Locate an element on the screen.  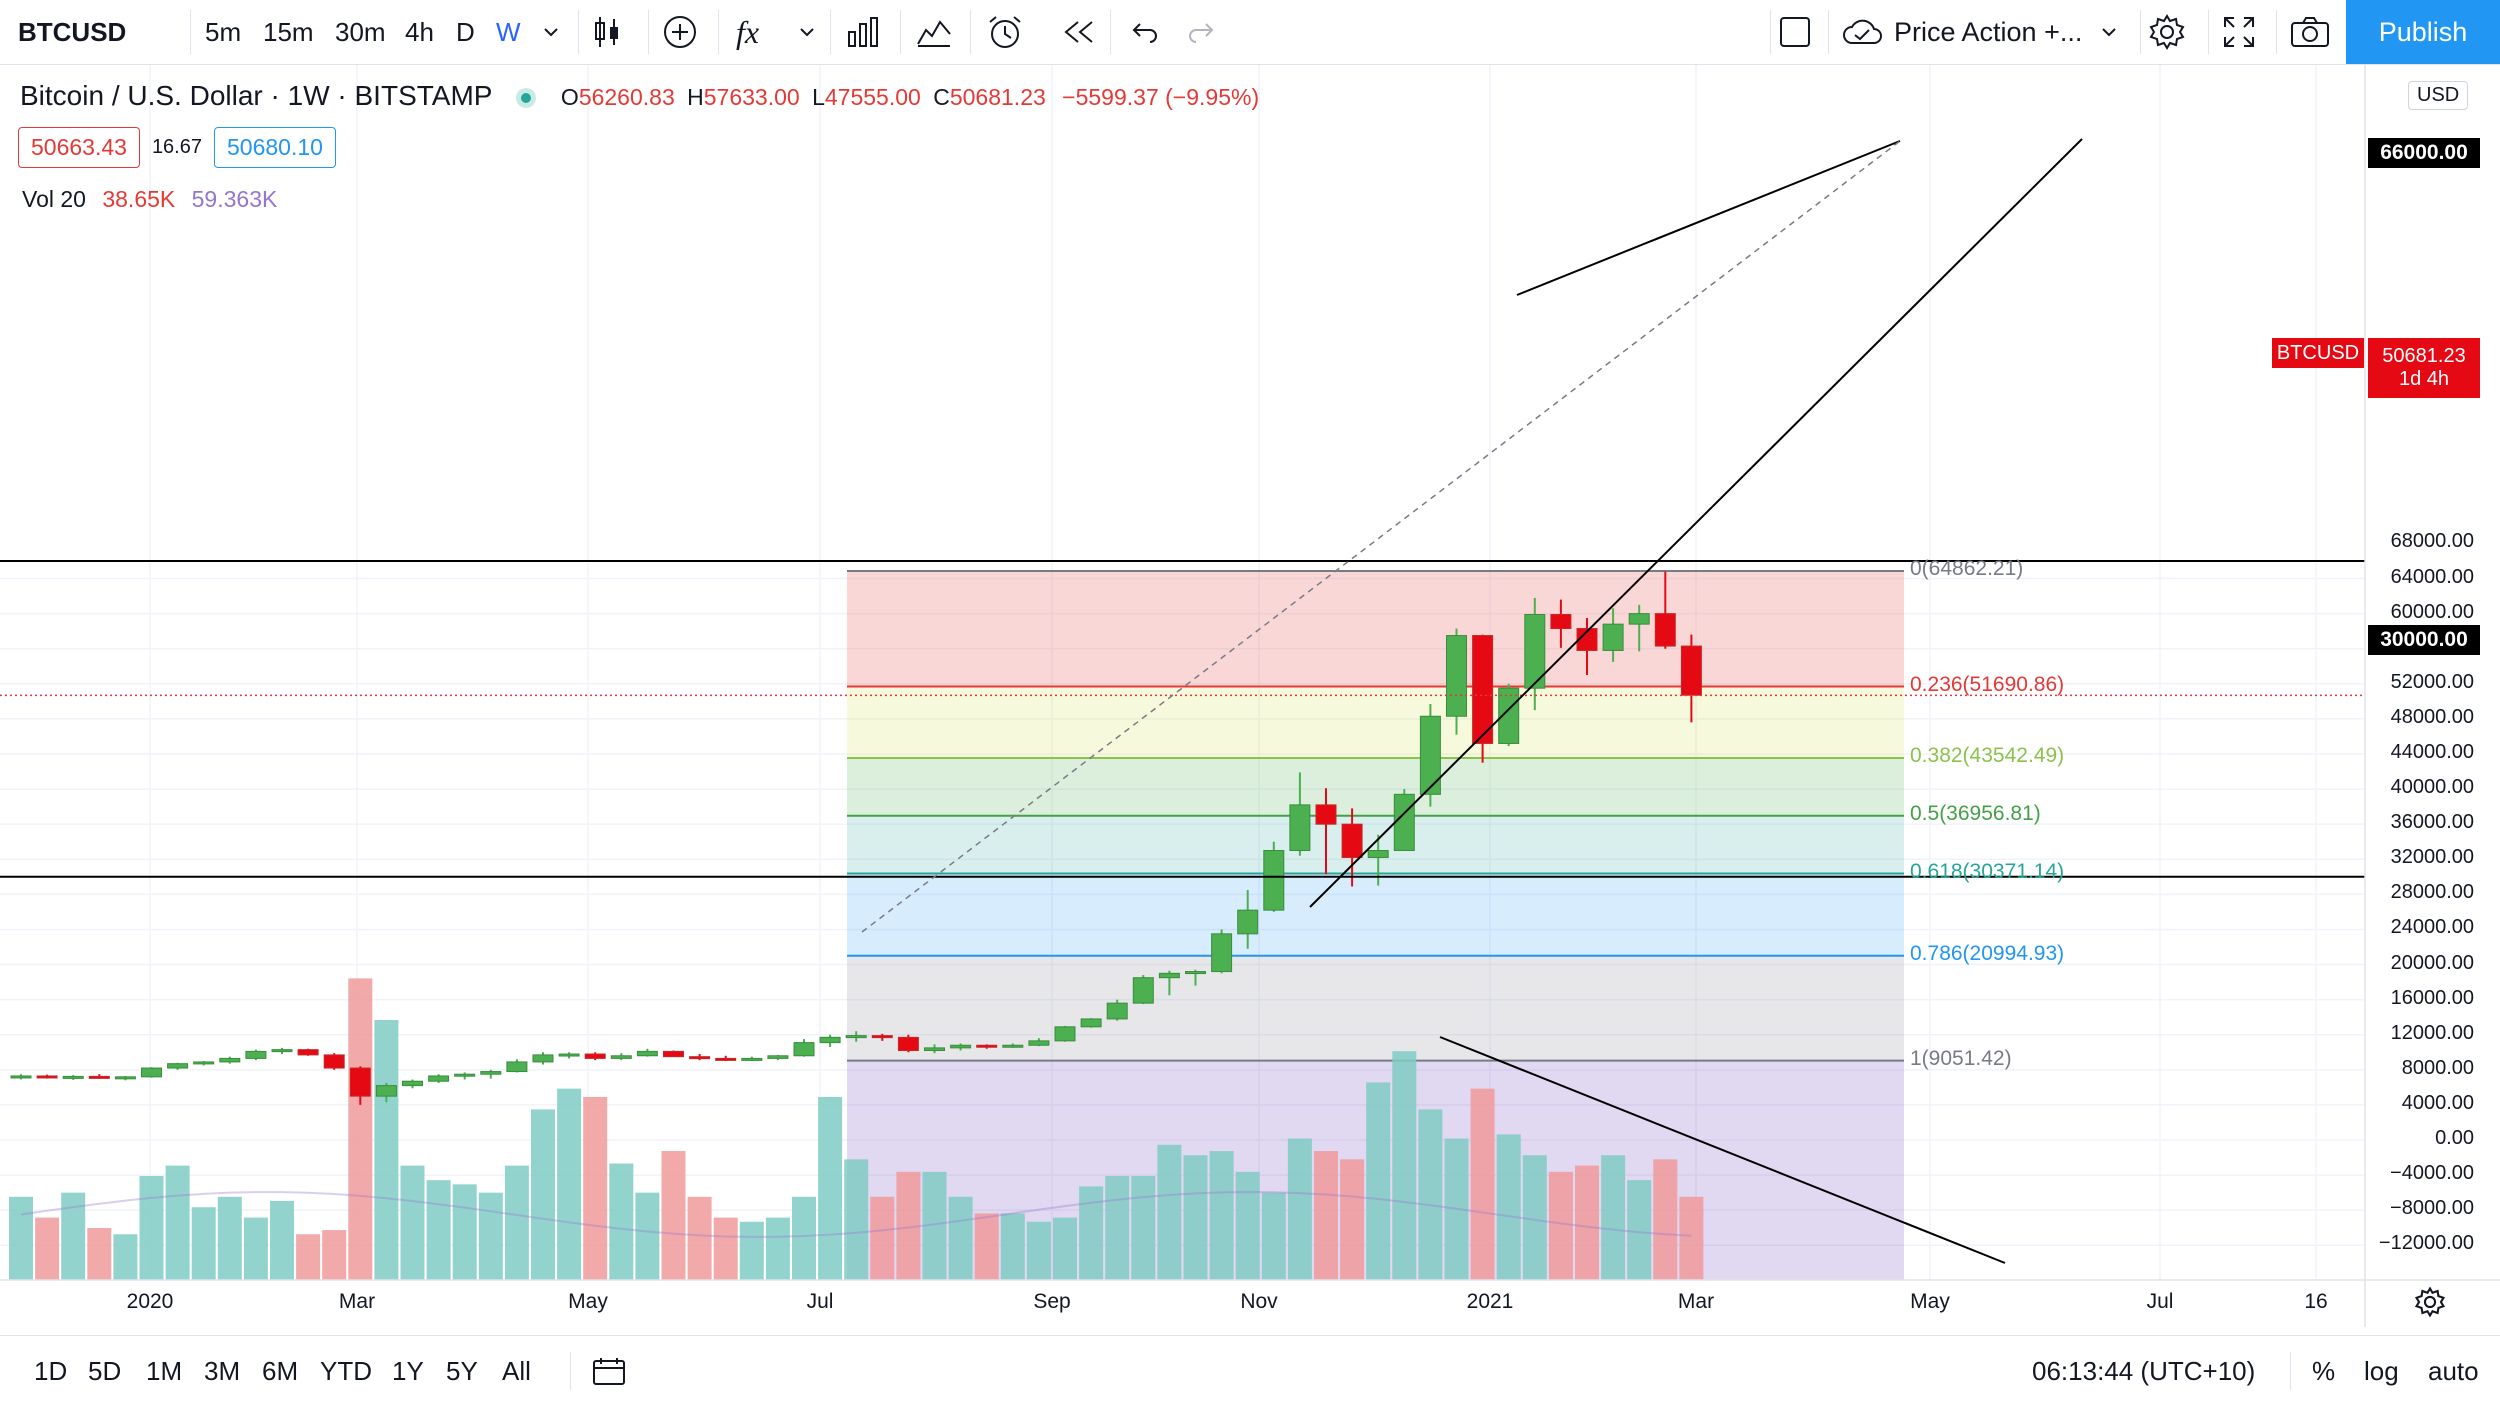
range-ytd: YTD is located at coordinates (346, 1370).